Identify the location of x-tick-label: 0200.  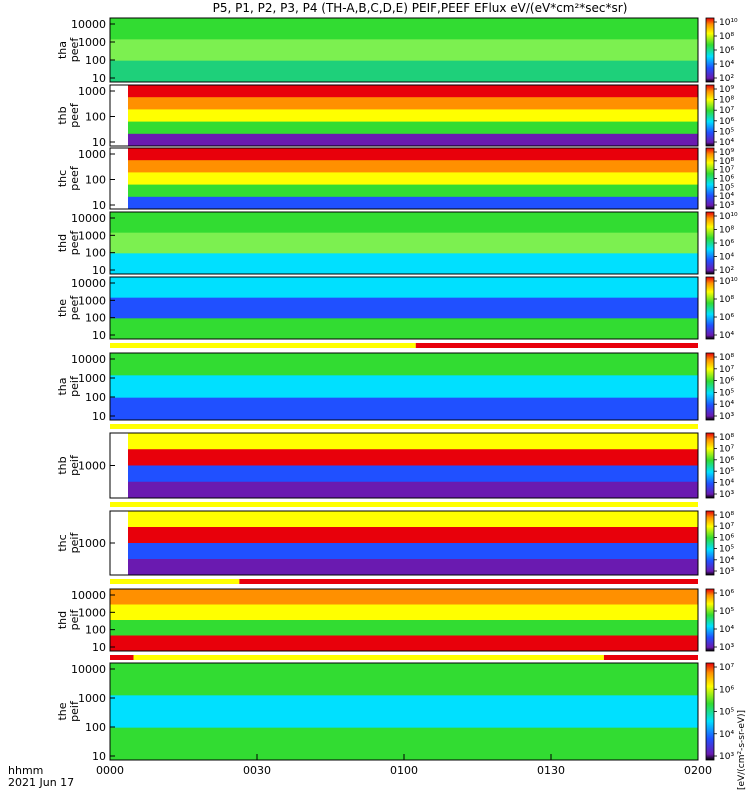
(698, 770).